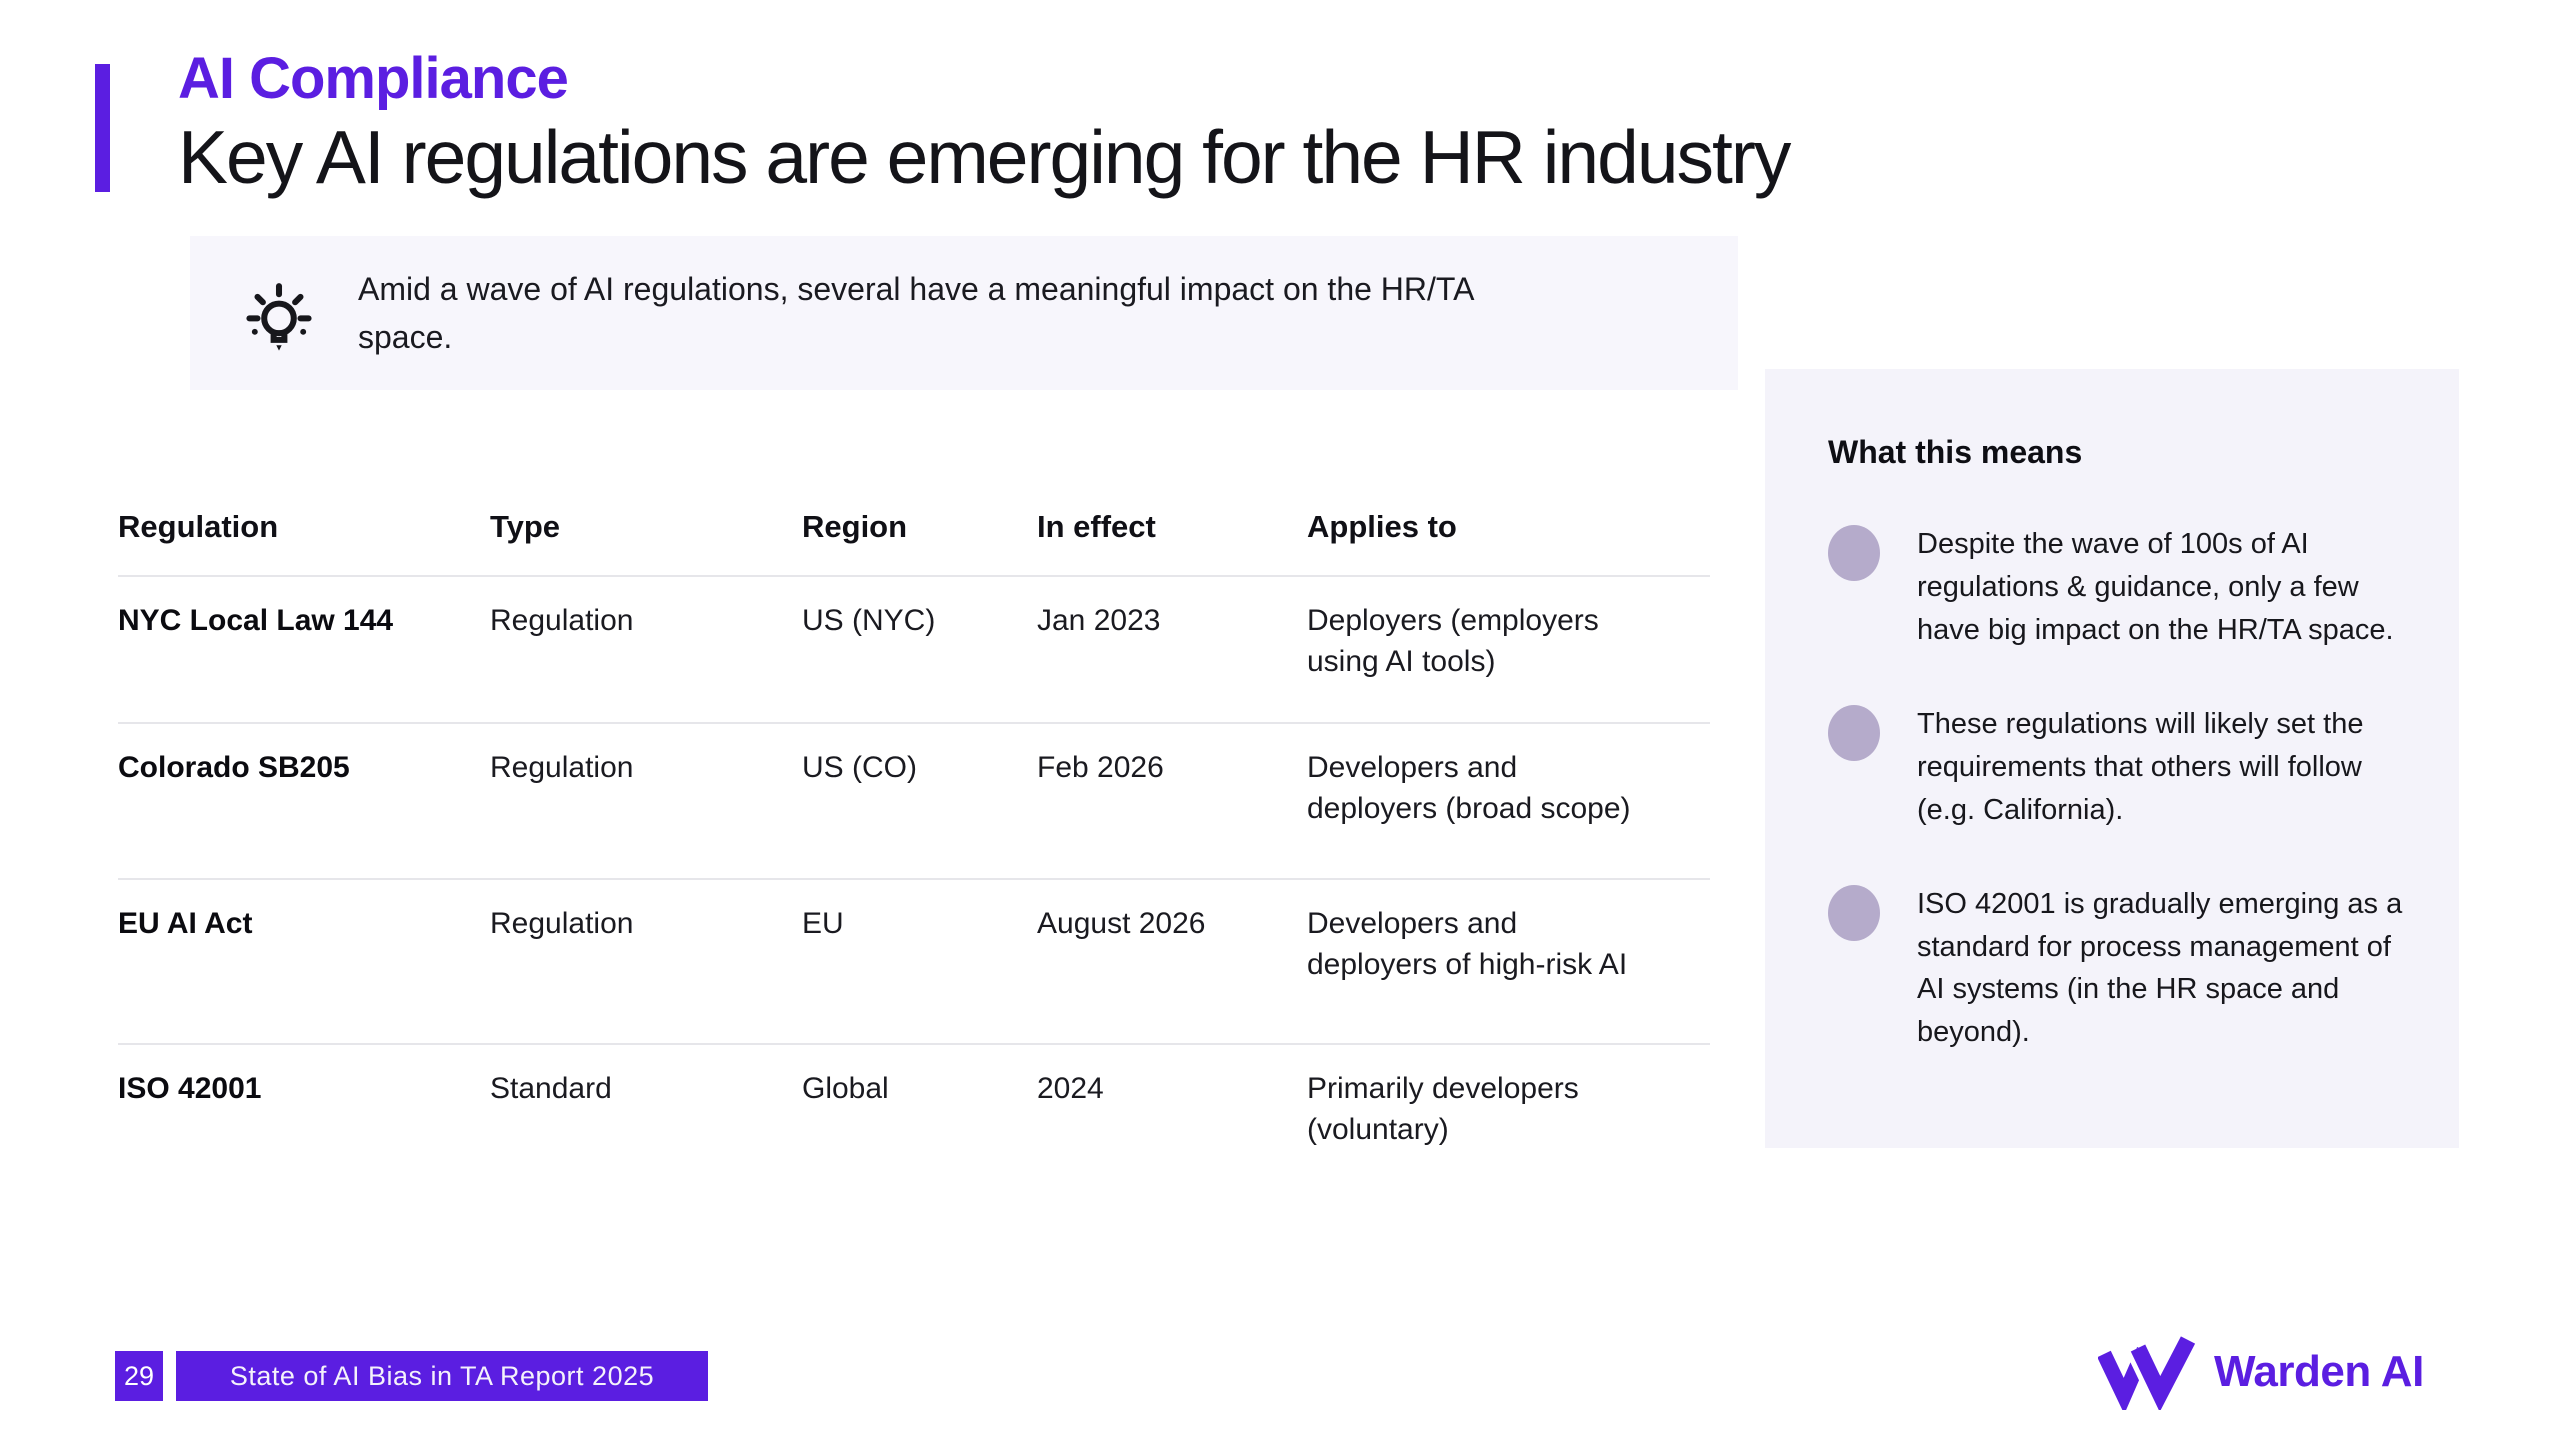 The width and height of the screenshot is (2560, 1440). Describe the element at coordinates (139, 1376) in the screenshot. I see `page-number-badge: 29` at that location.